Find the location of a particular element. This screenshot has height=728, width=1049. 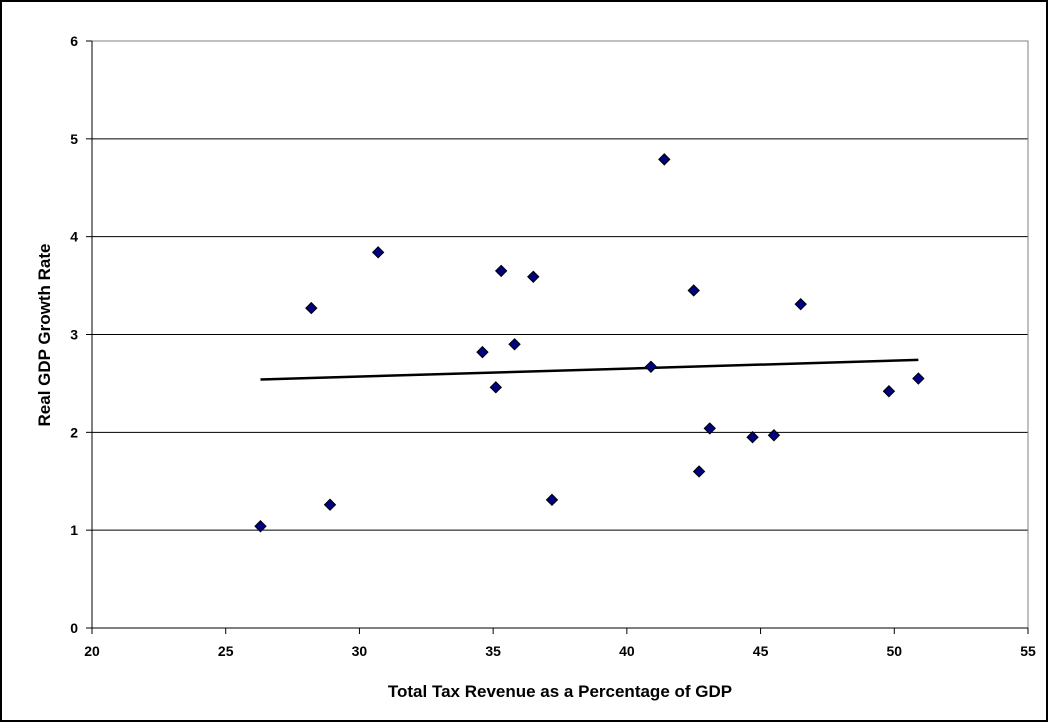

y-tick-label: 5 is located at coordinates (74, 139).